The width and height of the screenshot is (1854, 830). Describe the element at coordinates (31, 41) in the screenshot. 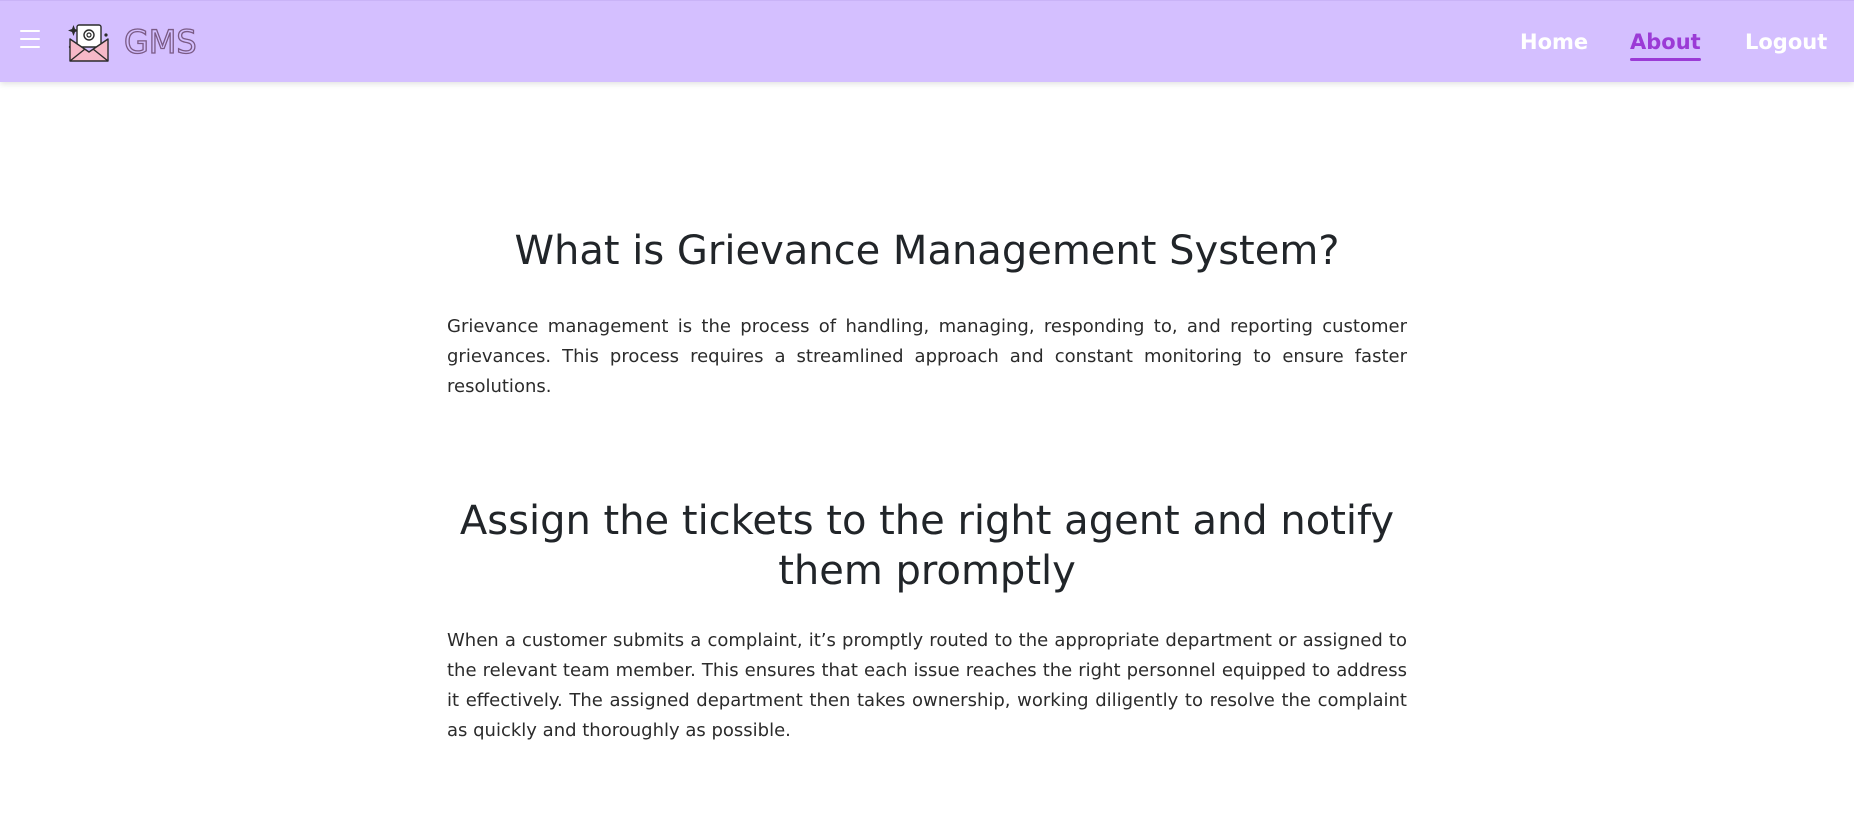

I see `hamburger-menu-icon` at that location.